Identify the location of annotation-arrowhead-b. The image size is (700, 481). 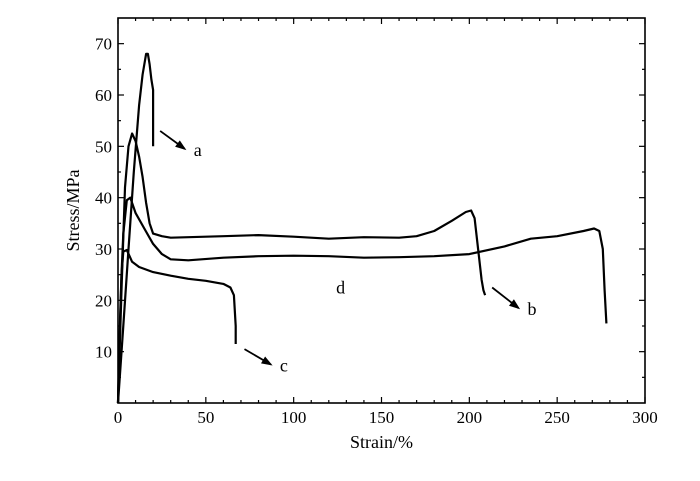
(515, 304).